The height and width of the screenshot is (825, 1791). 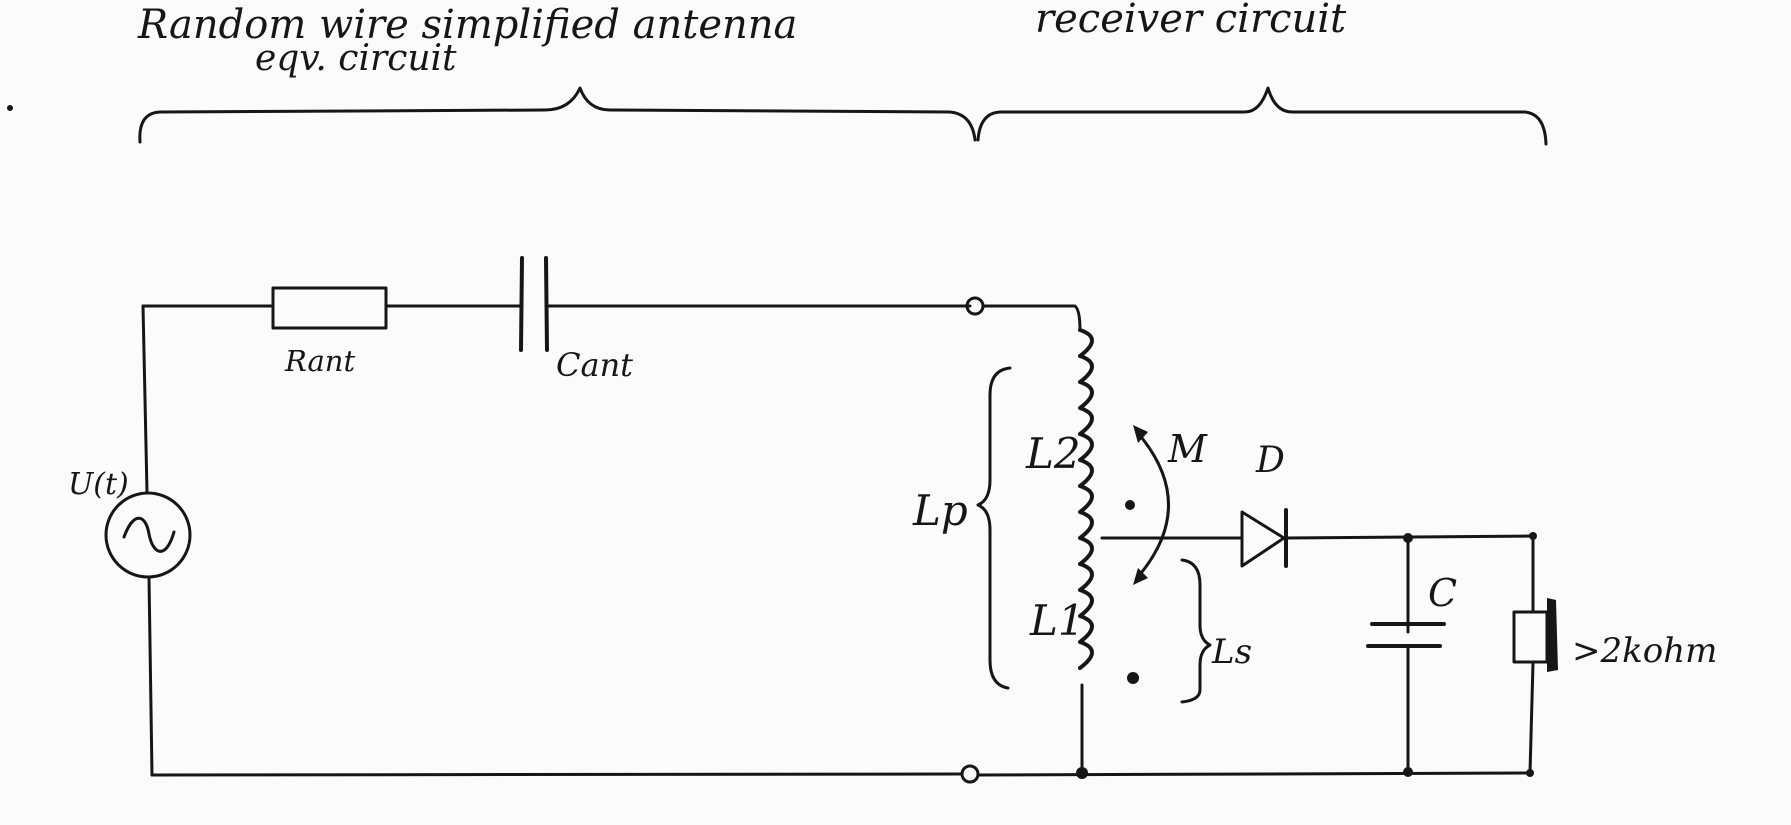 What do you see at coordinates (1530, 773) in the screenshot?
I see `node-load-bottom` at bounding box center [1530, 773].